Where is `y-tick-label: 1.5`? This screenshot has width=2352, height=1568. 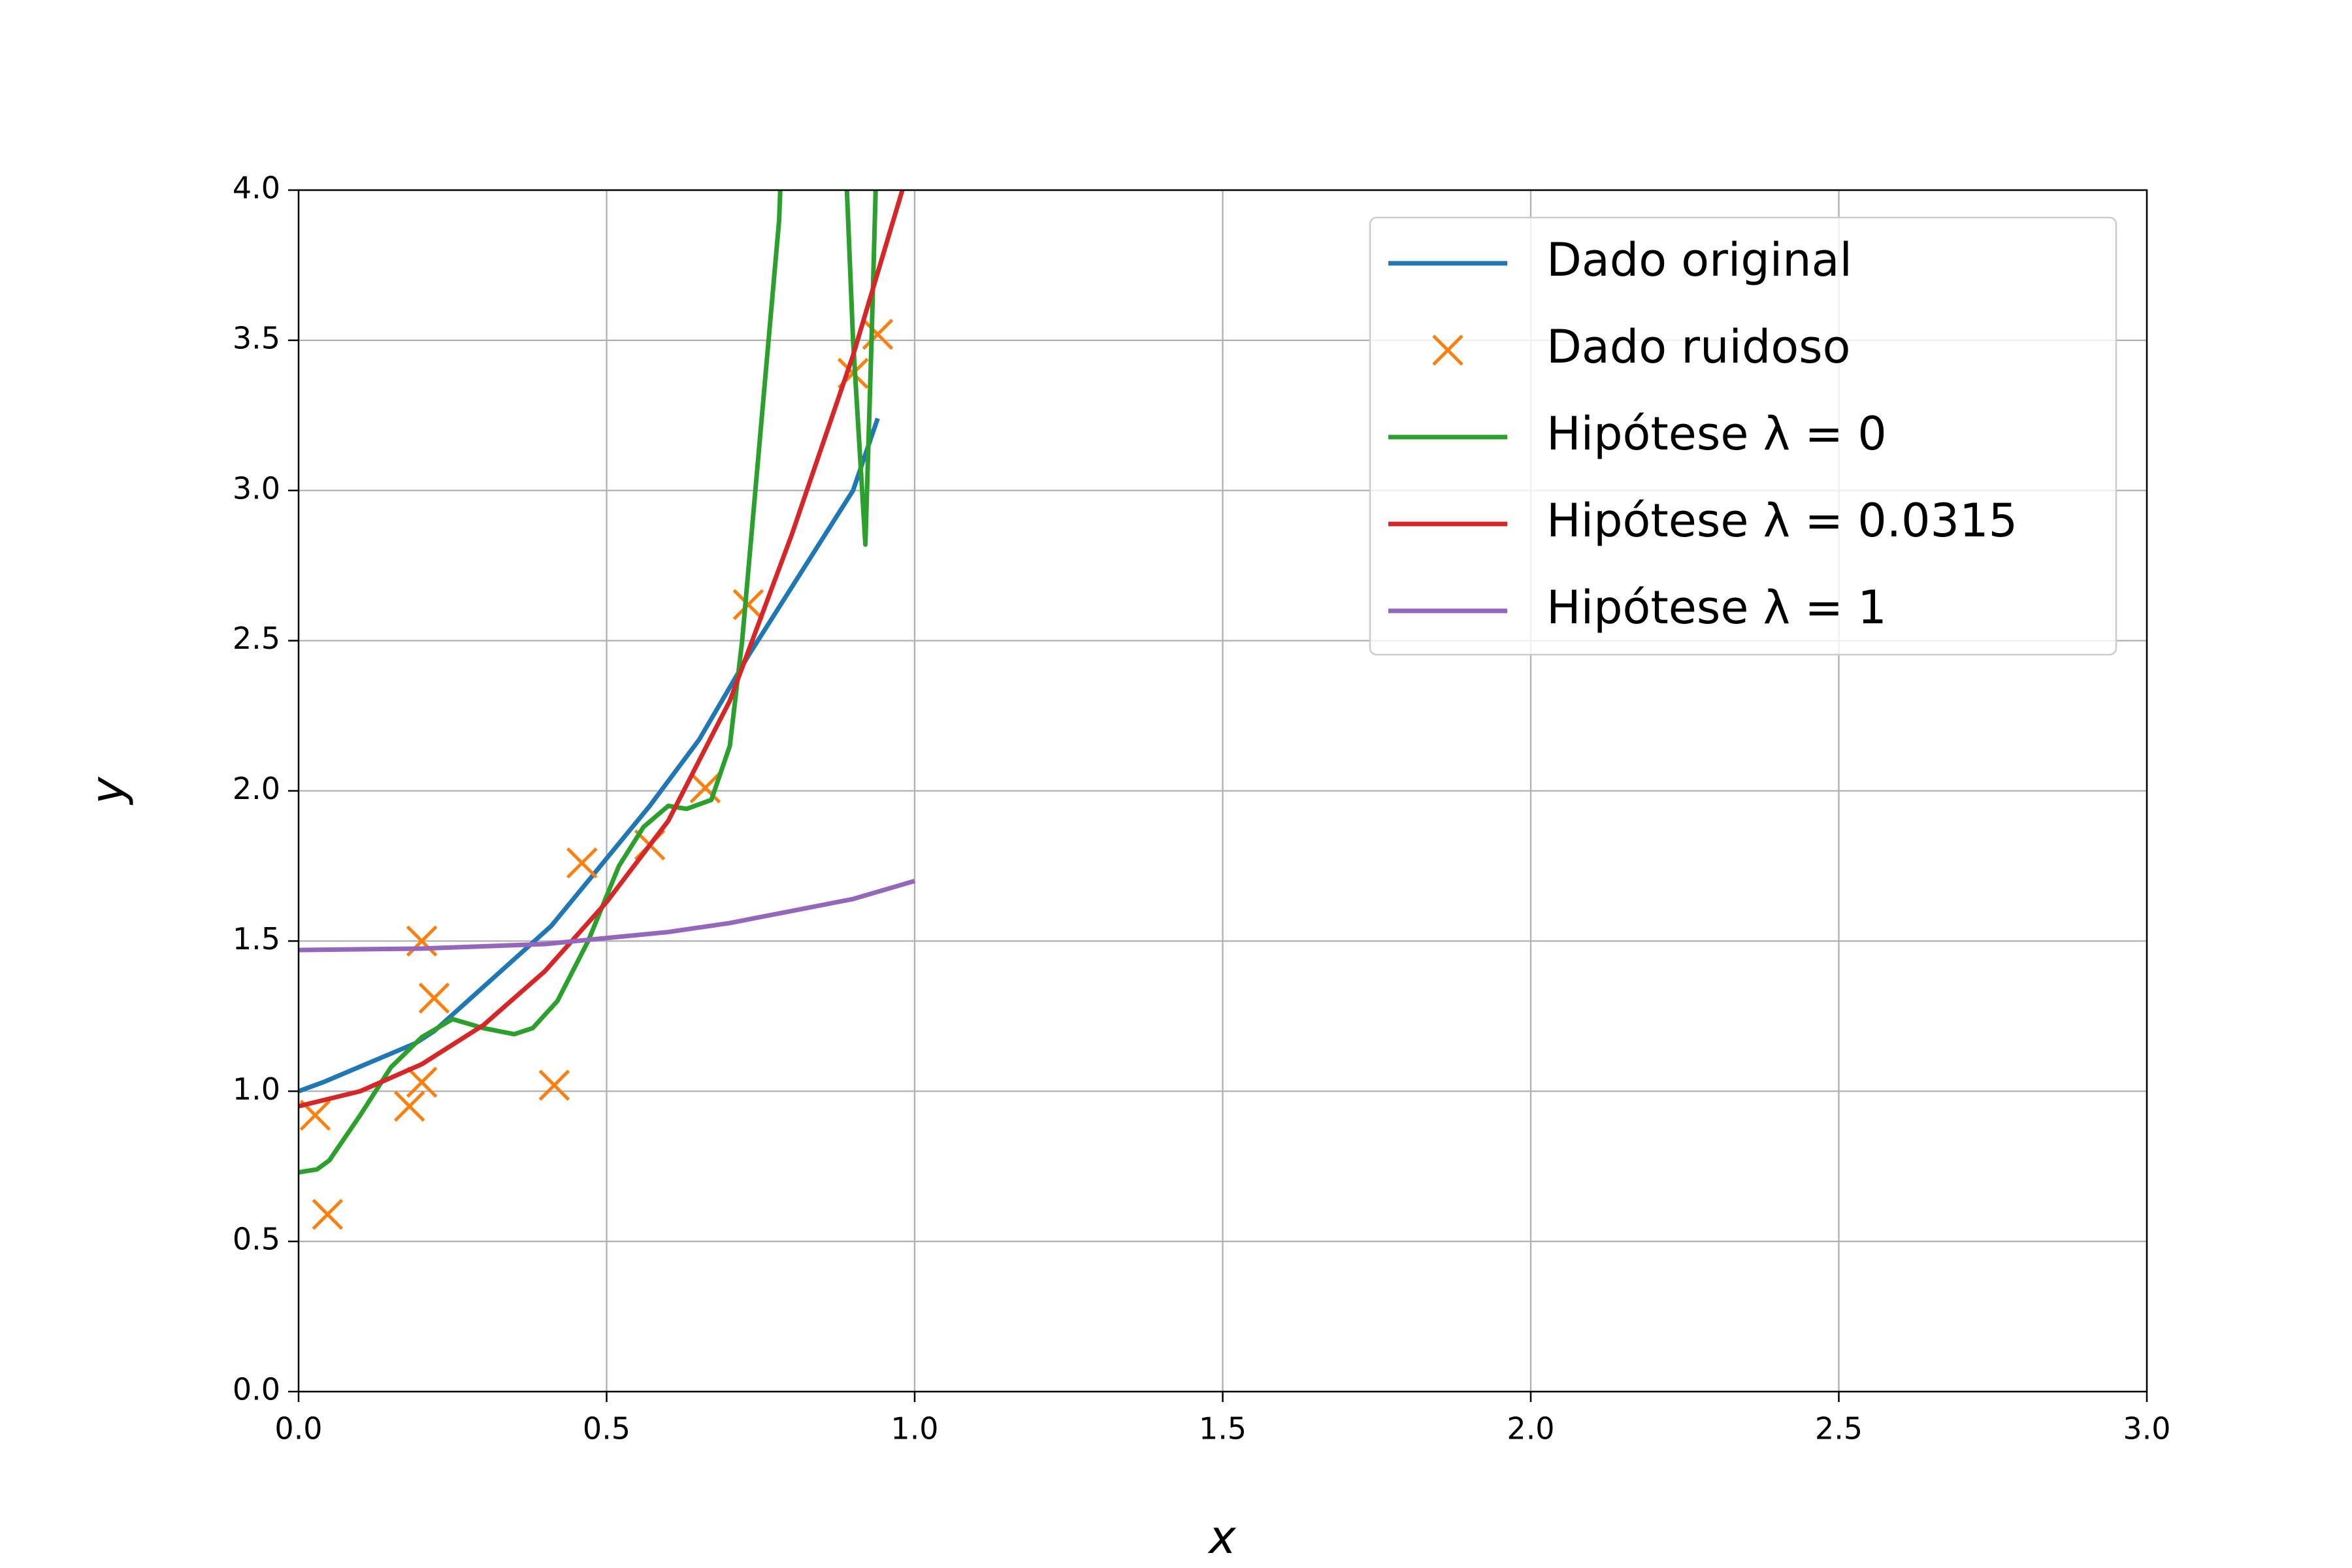 y-tick-label: 1.5 is located at coordinates (256, 938).